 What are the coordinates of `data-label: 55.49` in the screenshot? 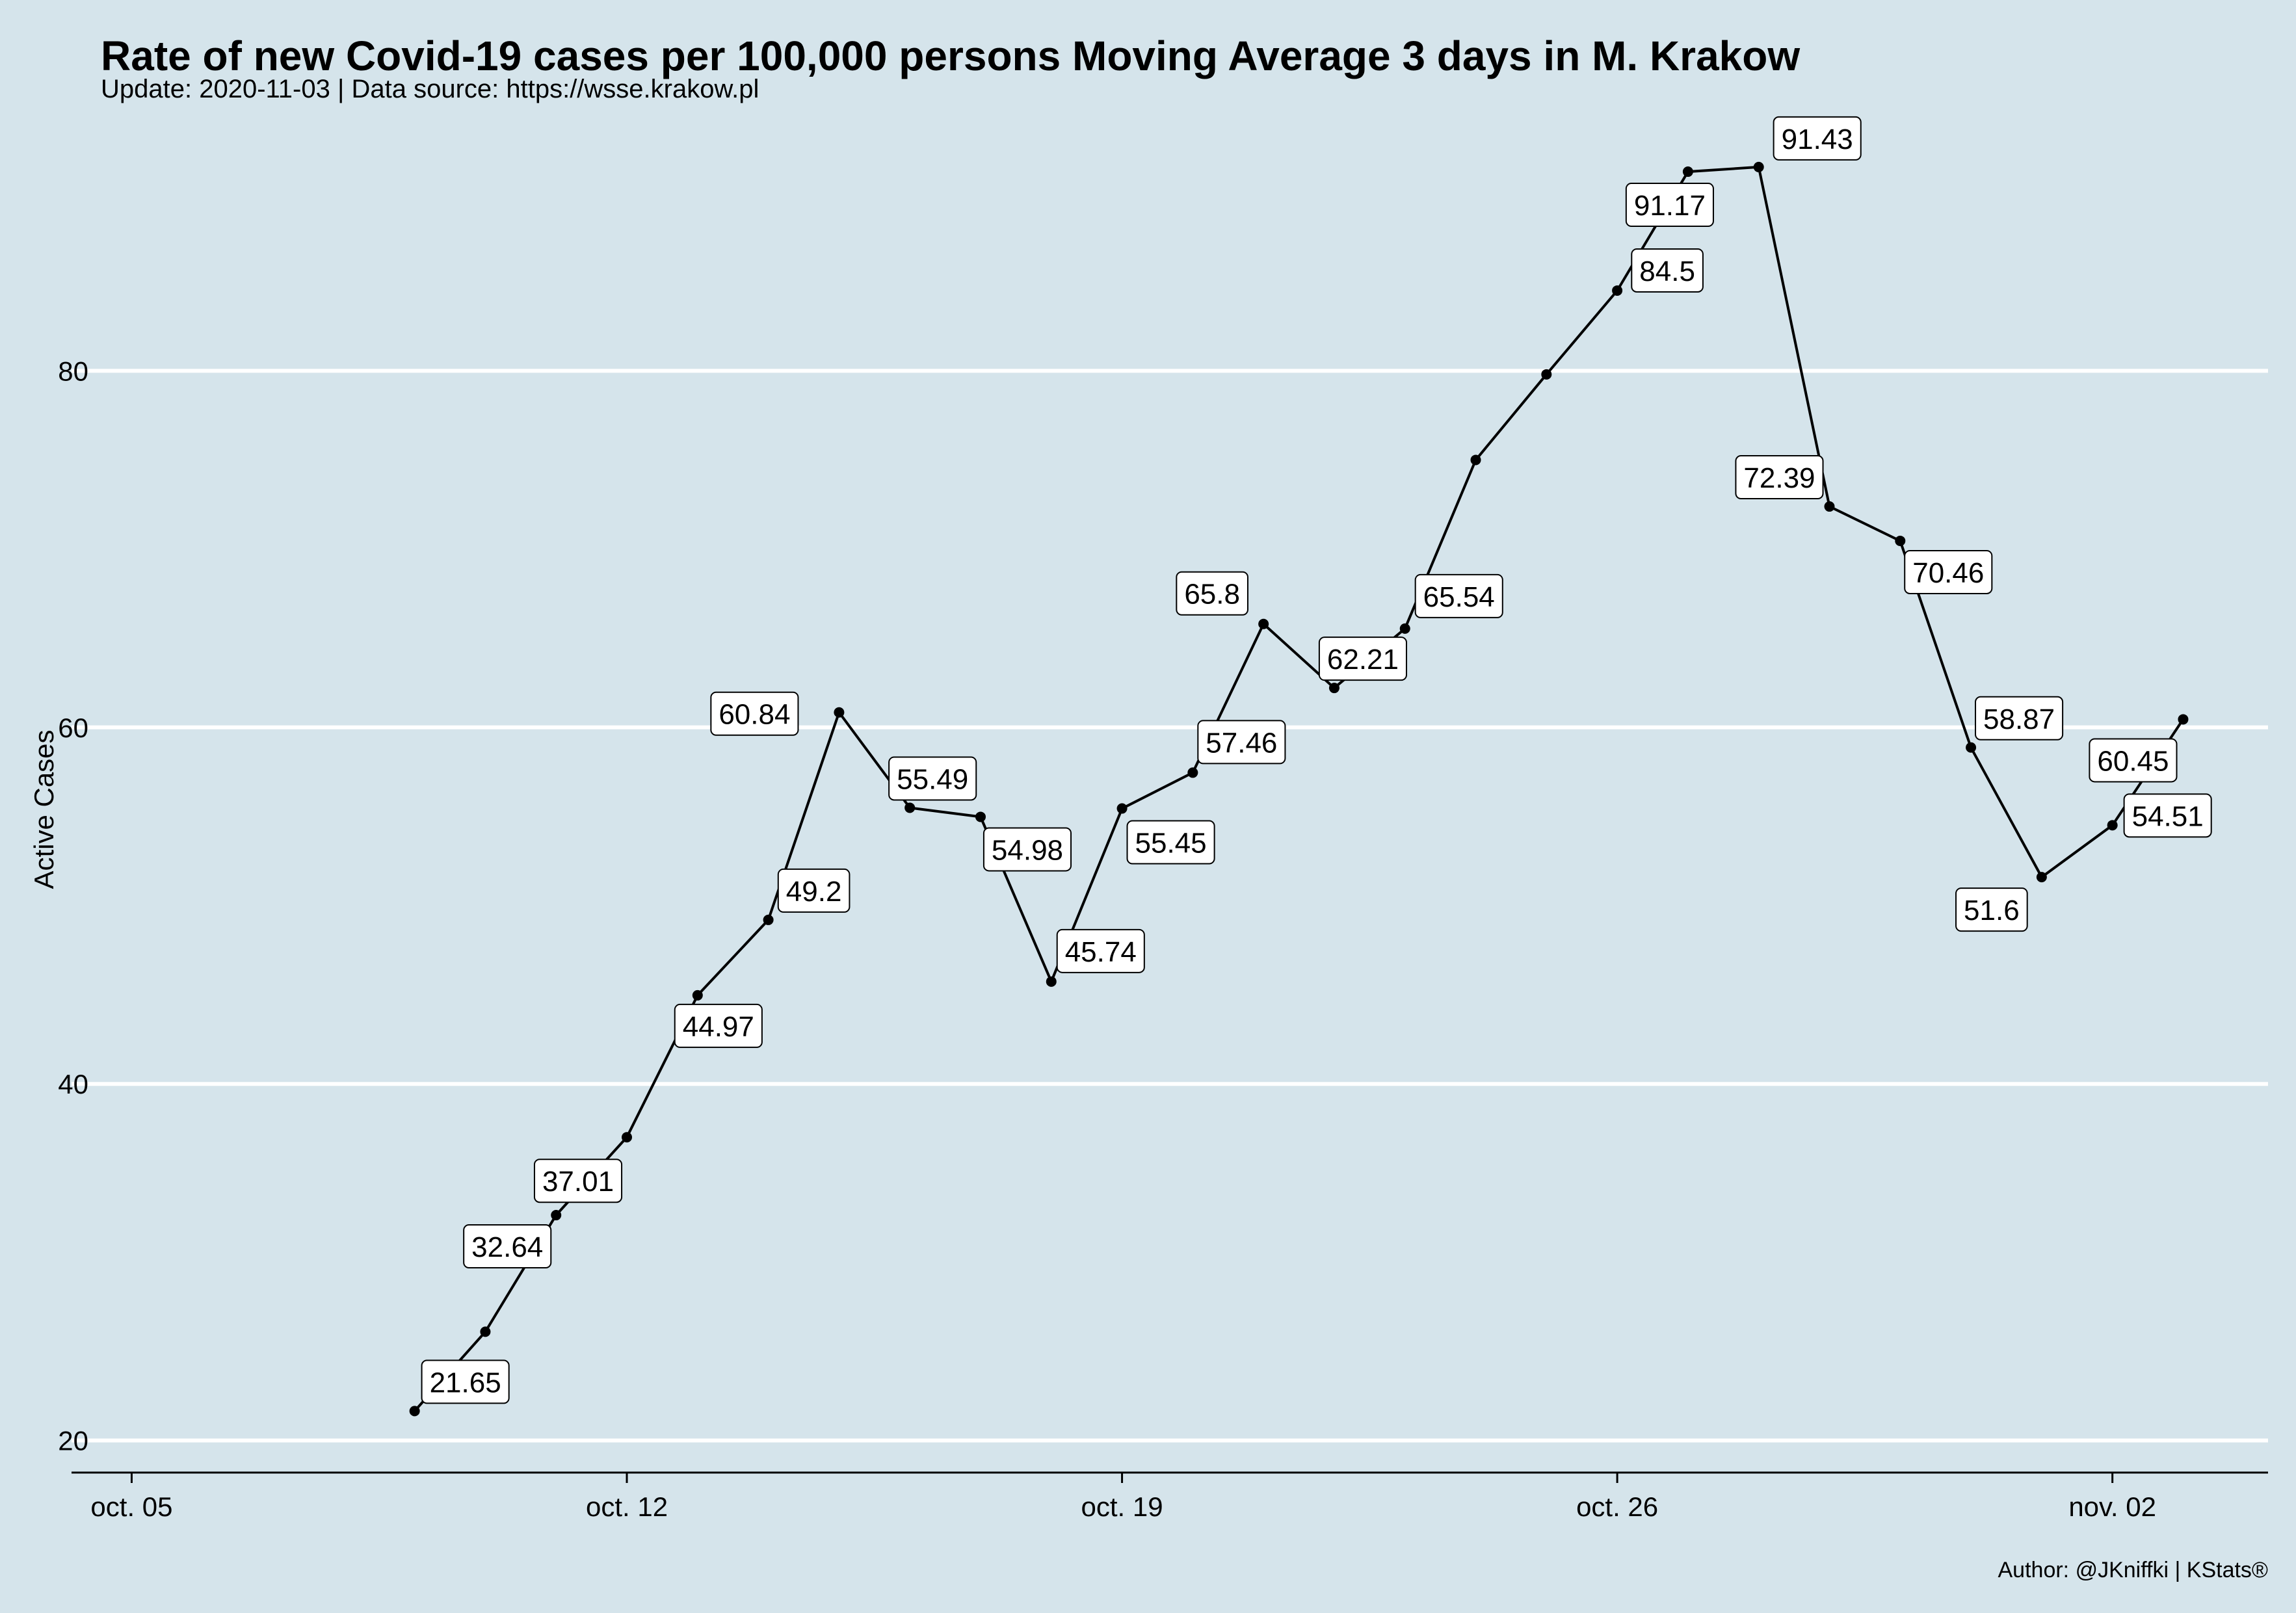 It's located at (933, 778).